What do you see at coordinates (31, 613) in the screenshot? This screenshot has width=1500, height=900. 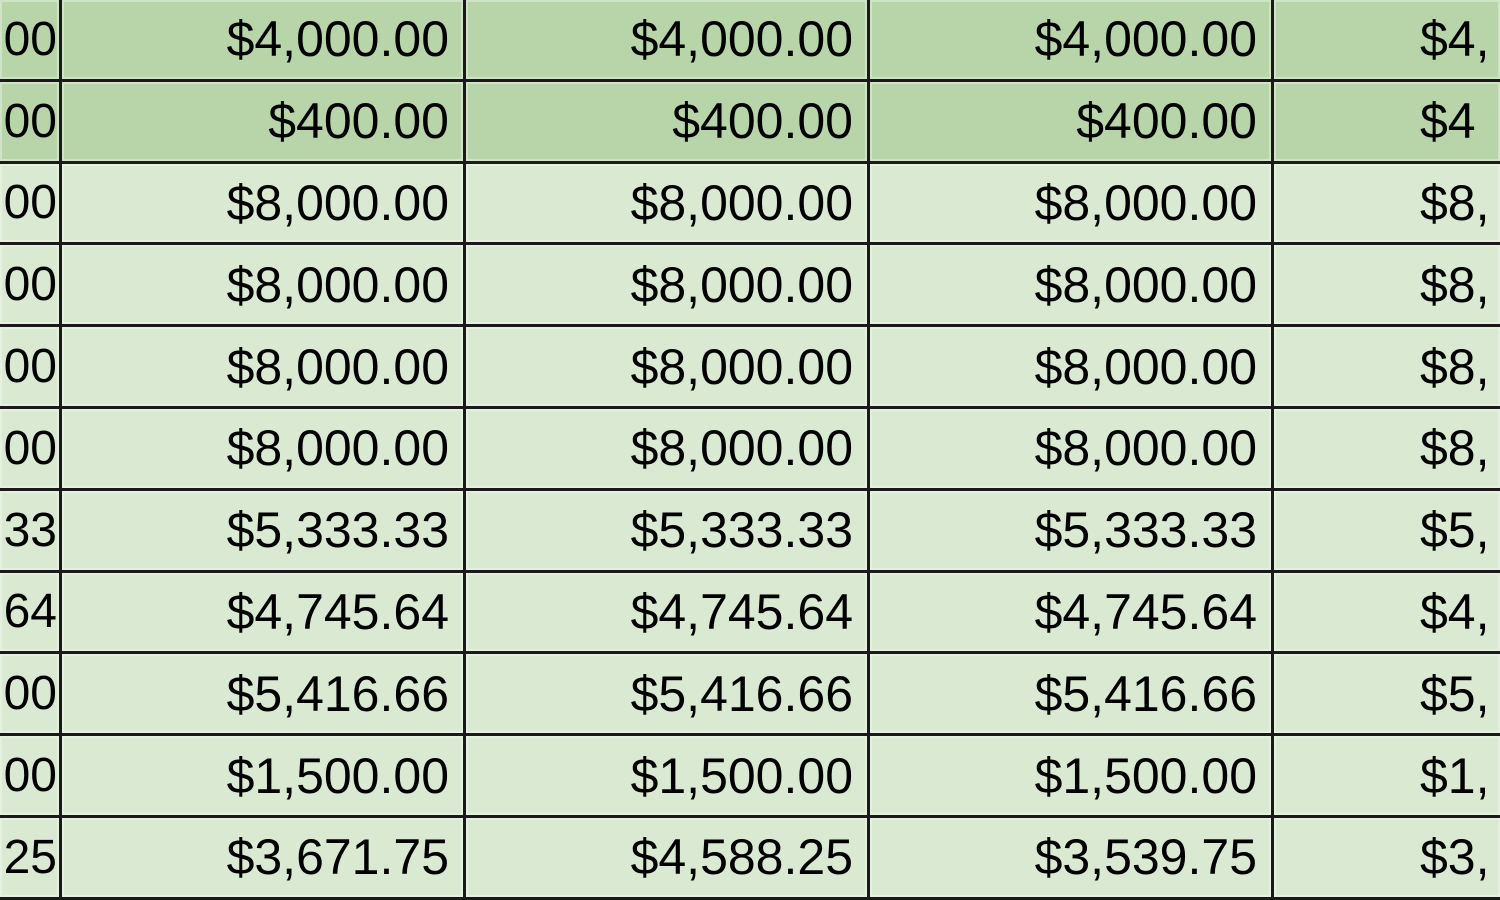 I see `table-cell: 64` at bounding box center [31, 613].